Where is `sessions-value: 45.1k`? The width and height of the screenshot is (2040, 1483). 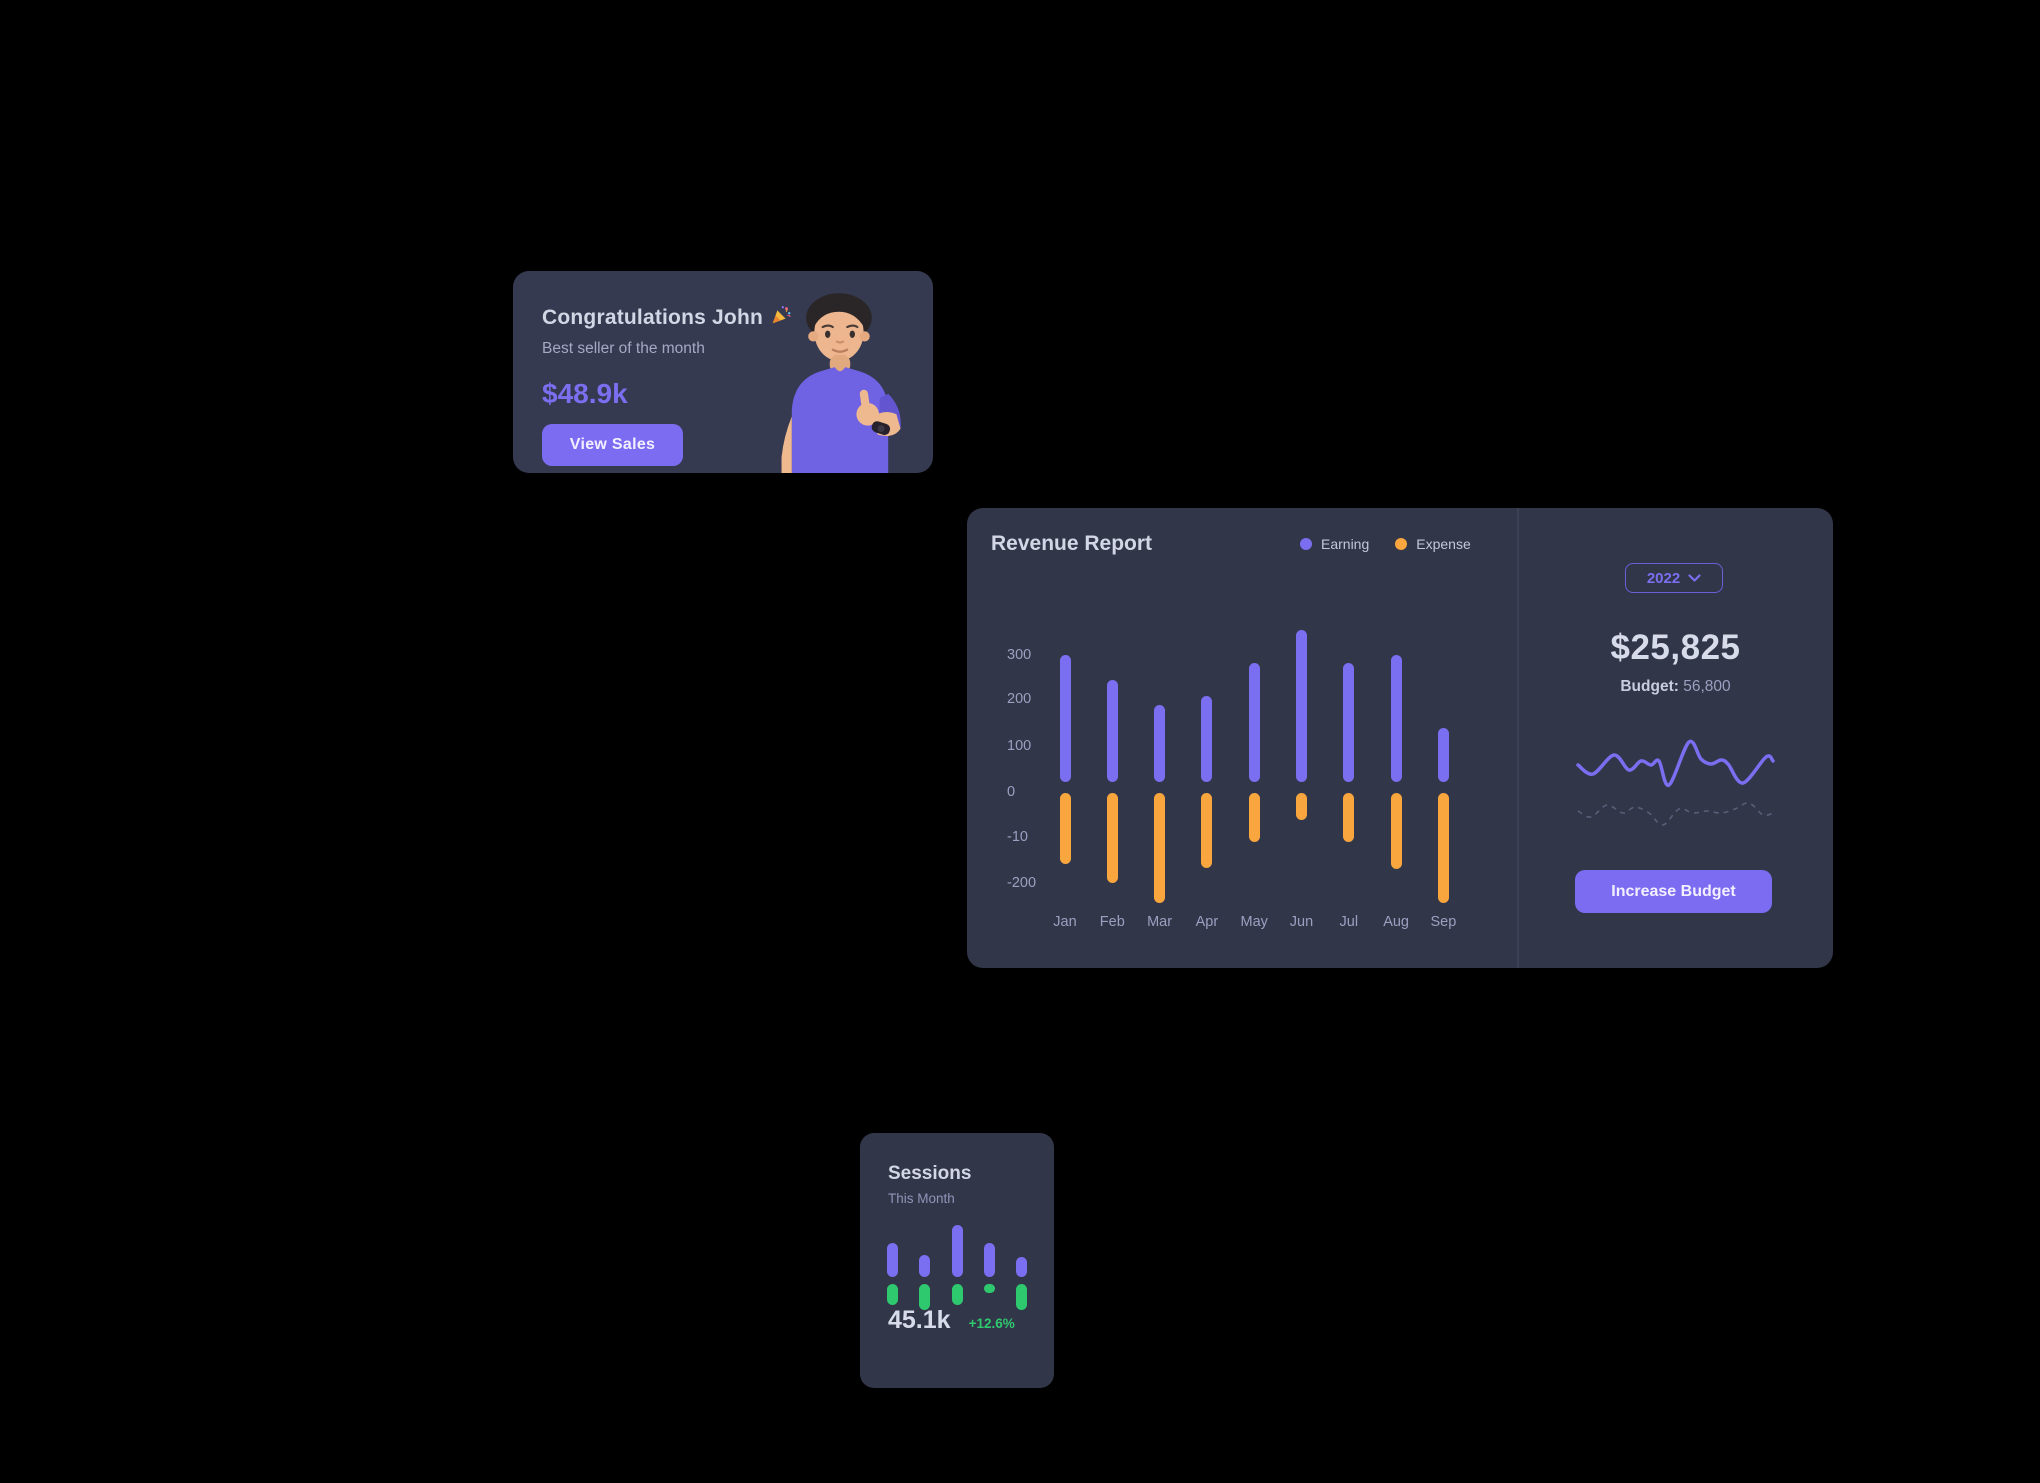
sessions-value: 45.1k is located at coordinates (919, 1320).